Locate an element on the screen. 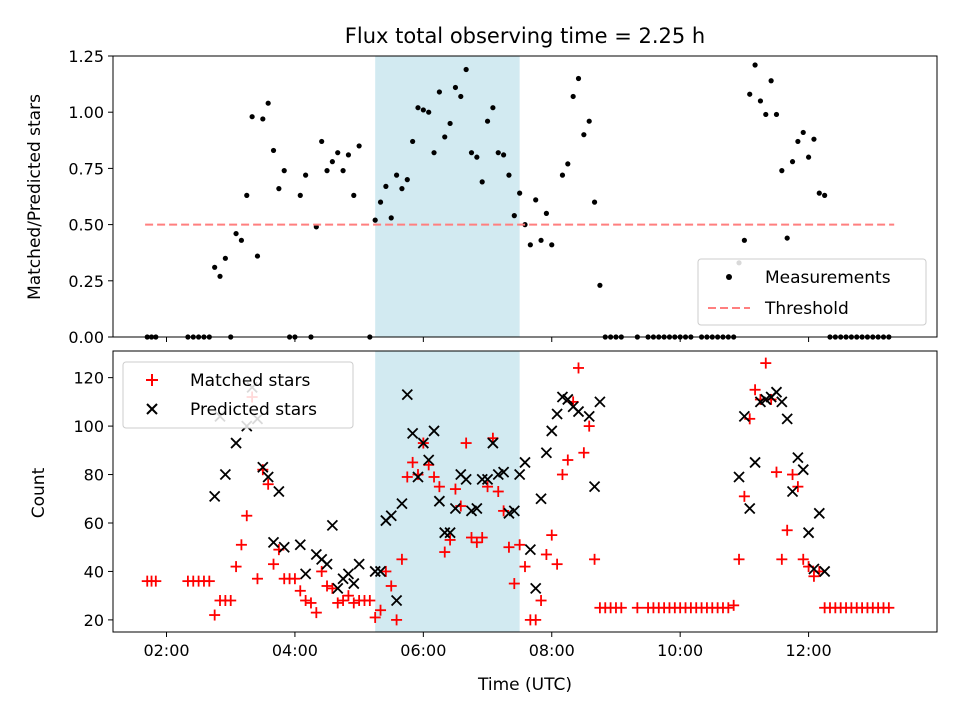  top-y-axis-label: Matched/Predicted stars is located at coordinates (35, 197).